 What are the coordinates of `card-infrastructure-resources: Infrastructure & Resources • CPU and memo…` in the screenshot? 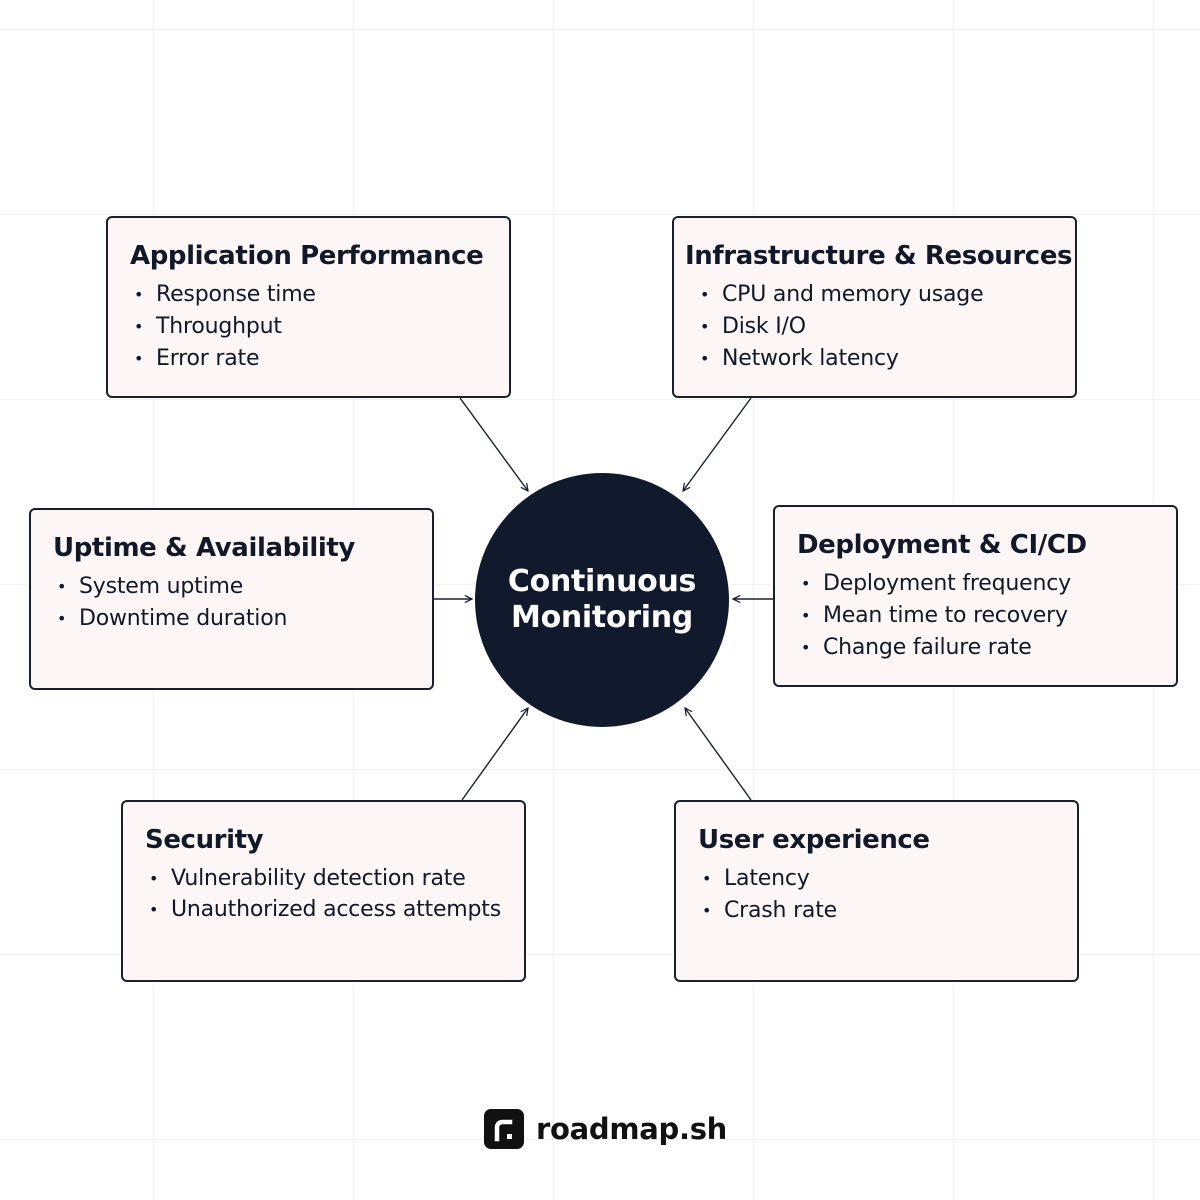 It's located at (874, 307).